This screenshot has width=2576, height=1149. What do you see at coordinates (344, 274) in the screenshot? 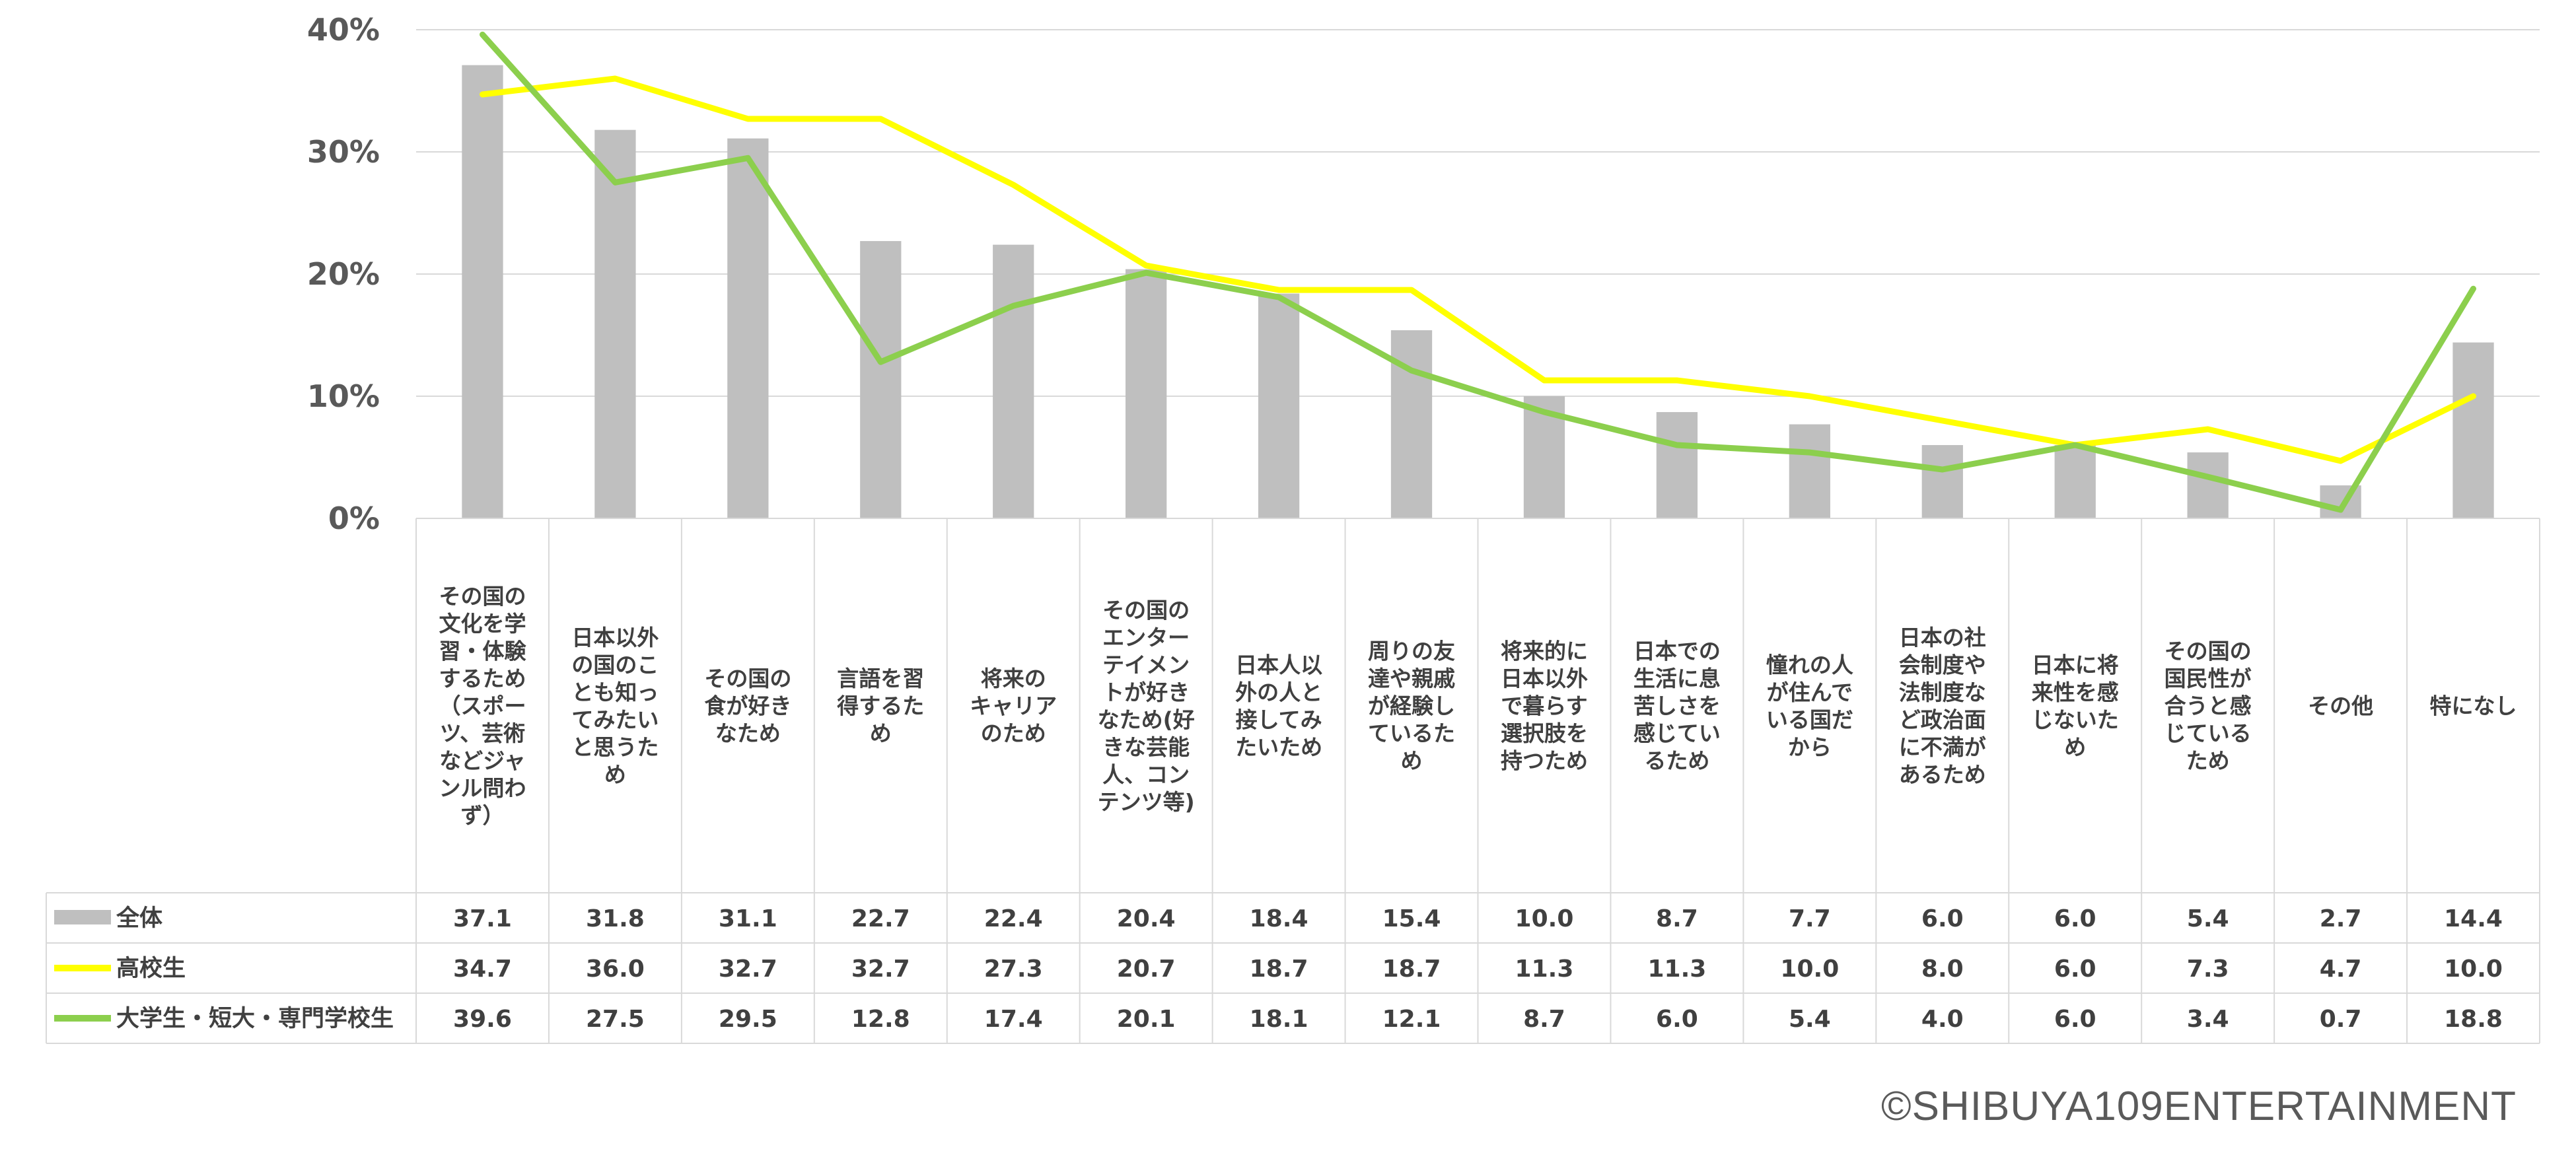
I see `y-tick-label: 20%` at bounding box center [344, 274].